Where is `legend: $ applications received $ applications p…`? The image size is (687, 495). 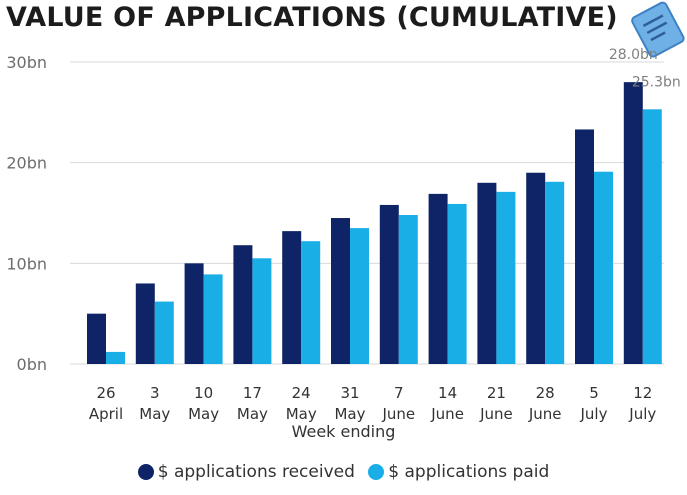 legend: $ applications received $ applications p… is located at coordinates (343, 473).